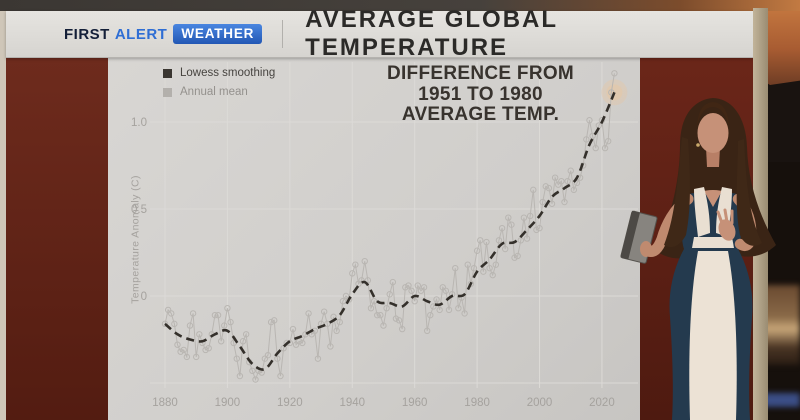  Describe the element at coordinates (781, 400) in the screenshot. I see `studio-monitor-glow` at that location.